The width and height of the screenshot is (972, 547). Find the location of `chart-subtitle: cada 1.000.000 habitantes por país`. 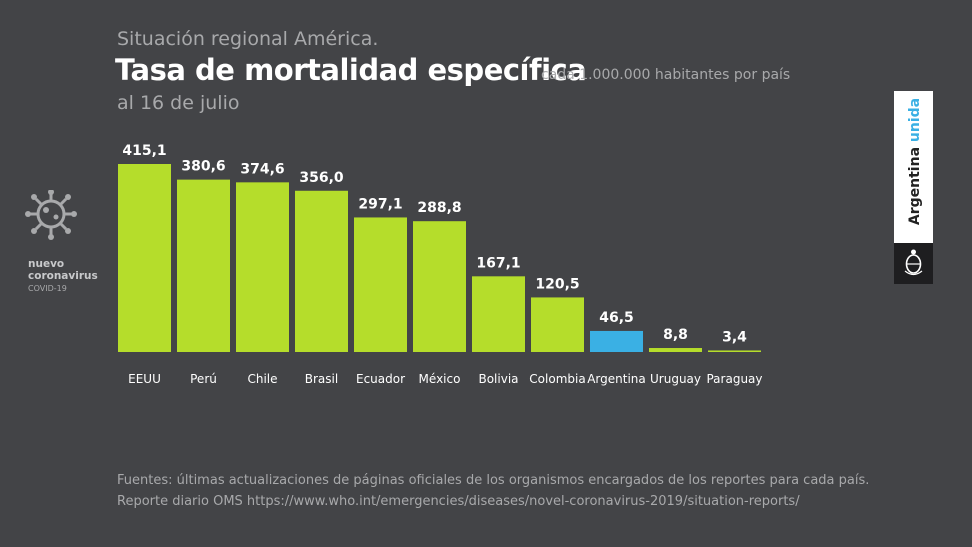

chart-subtitle: cada 1.000.000 habitantes por país is located at coordinates (666, 75).